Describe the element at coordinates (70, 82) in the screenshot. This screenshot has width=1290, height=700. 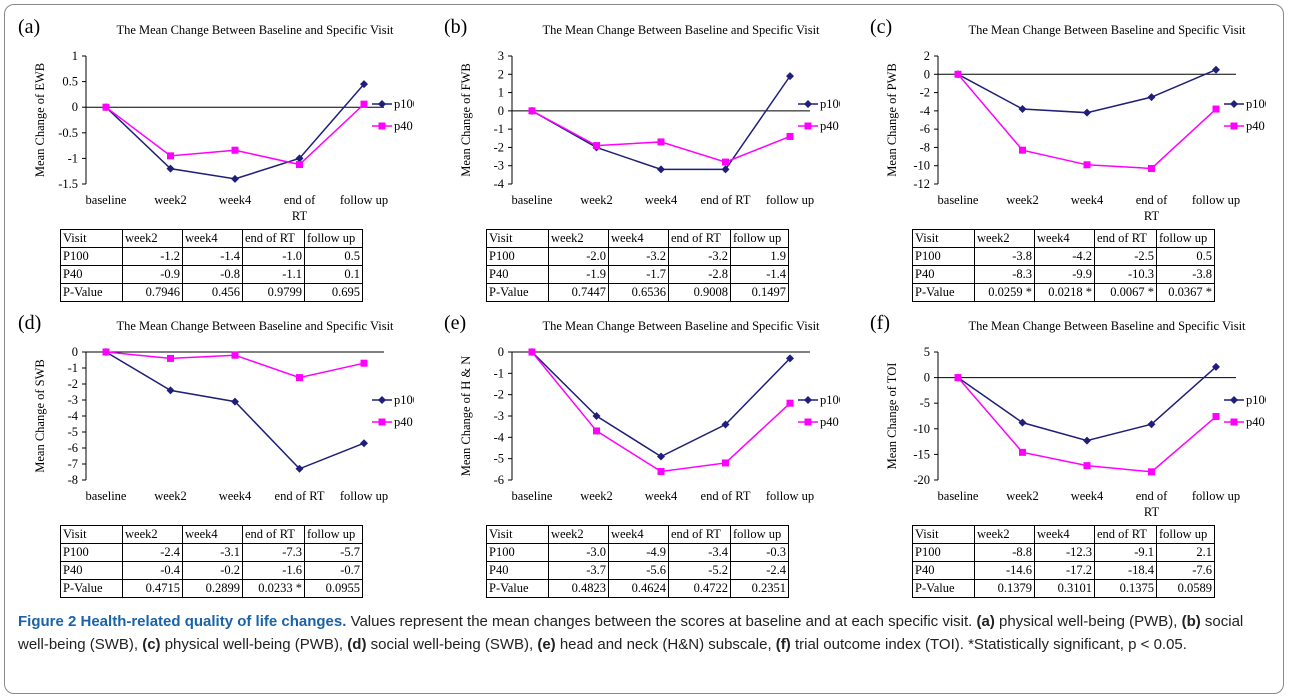
I see `y-tick-label: 0.5` at that location.